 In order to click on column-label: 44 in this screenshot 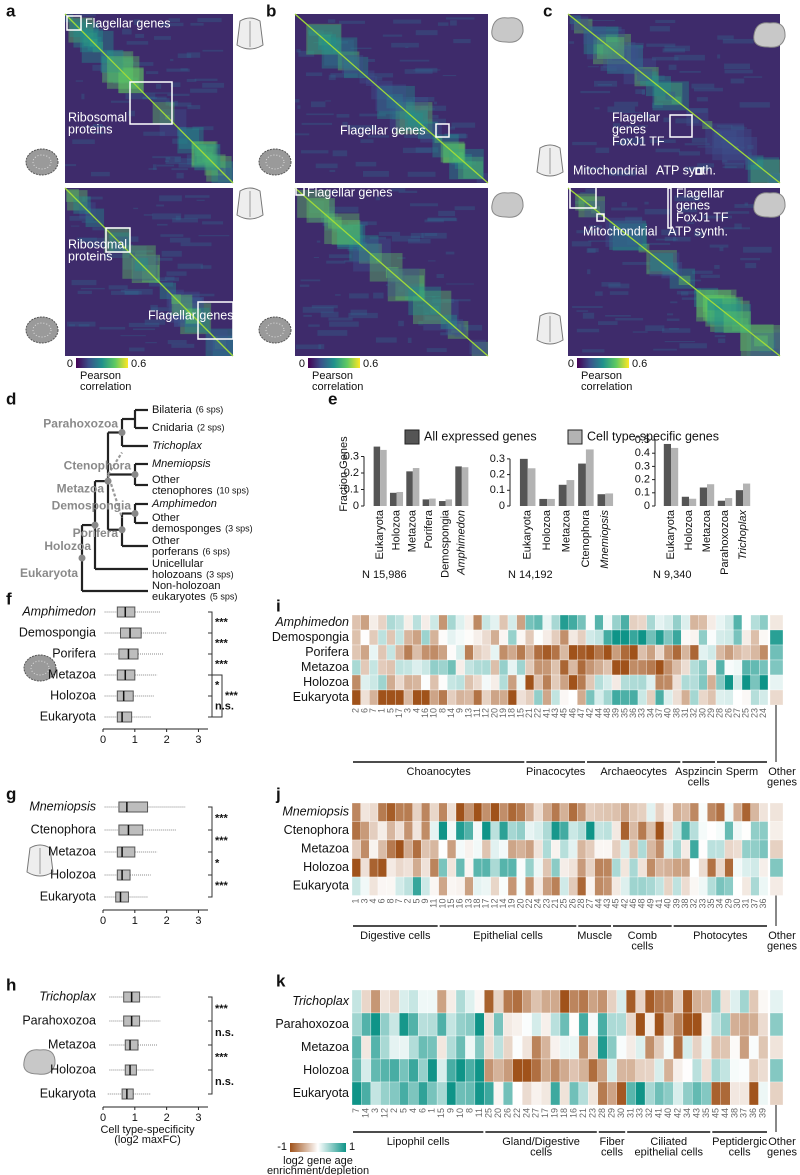, I will do `click(598, 904)`.